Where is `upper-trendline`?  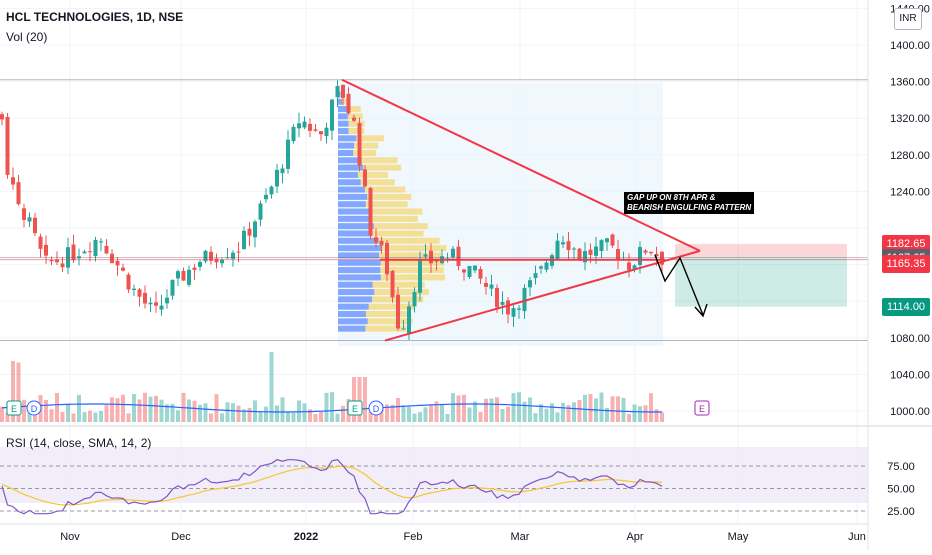
upper-trendline is located at coordinates (521, 165).